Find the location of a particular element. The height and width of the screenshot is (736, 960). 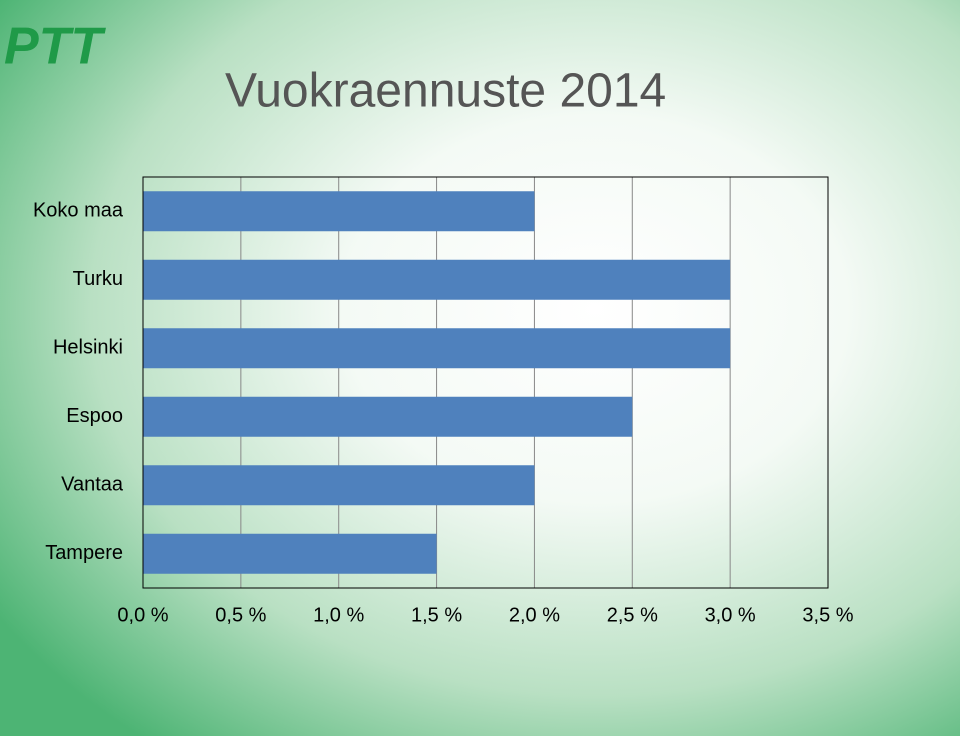

y-tick-label: Tampere is located at coordinates (84, 553).